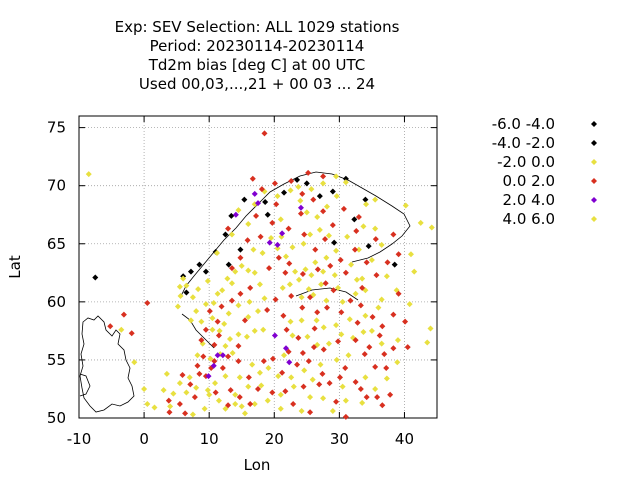 Image resolution: width=640 pixels, height=480 pixels. Describe the element at coordinates (257, 65) in the screenshot. I see `title-line-3: Td2m bias [deg C] at 00 UTC` at that location.